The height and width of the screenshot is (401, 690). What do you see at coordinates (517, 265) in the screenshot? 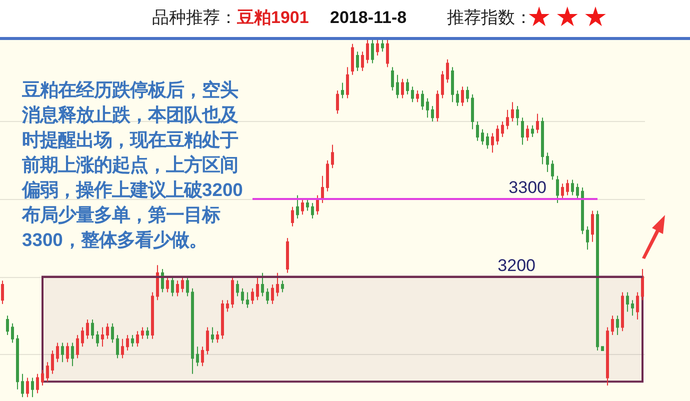
I see `ref-line-label: 3200` at bounding box center [517, 265].